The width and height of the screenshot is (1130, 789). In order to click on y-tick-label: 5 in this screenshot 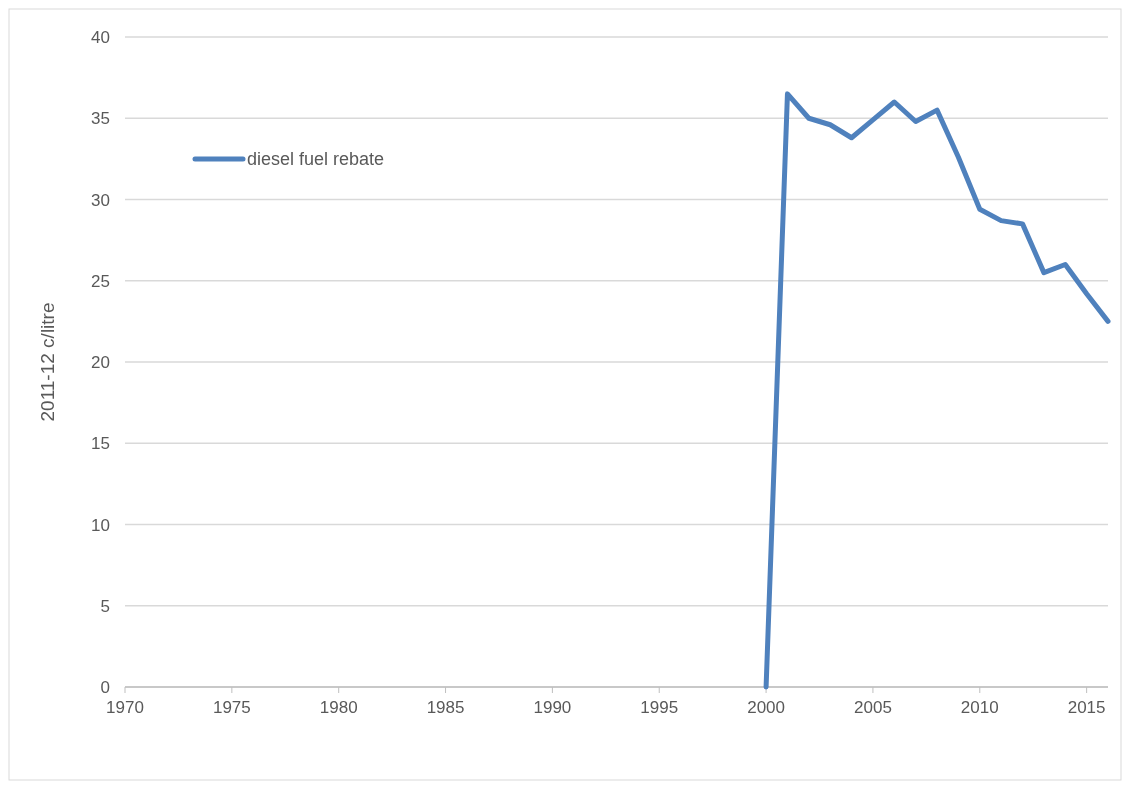, I will do `click(105, 606)`.